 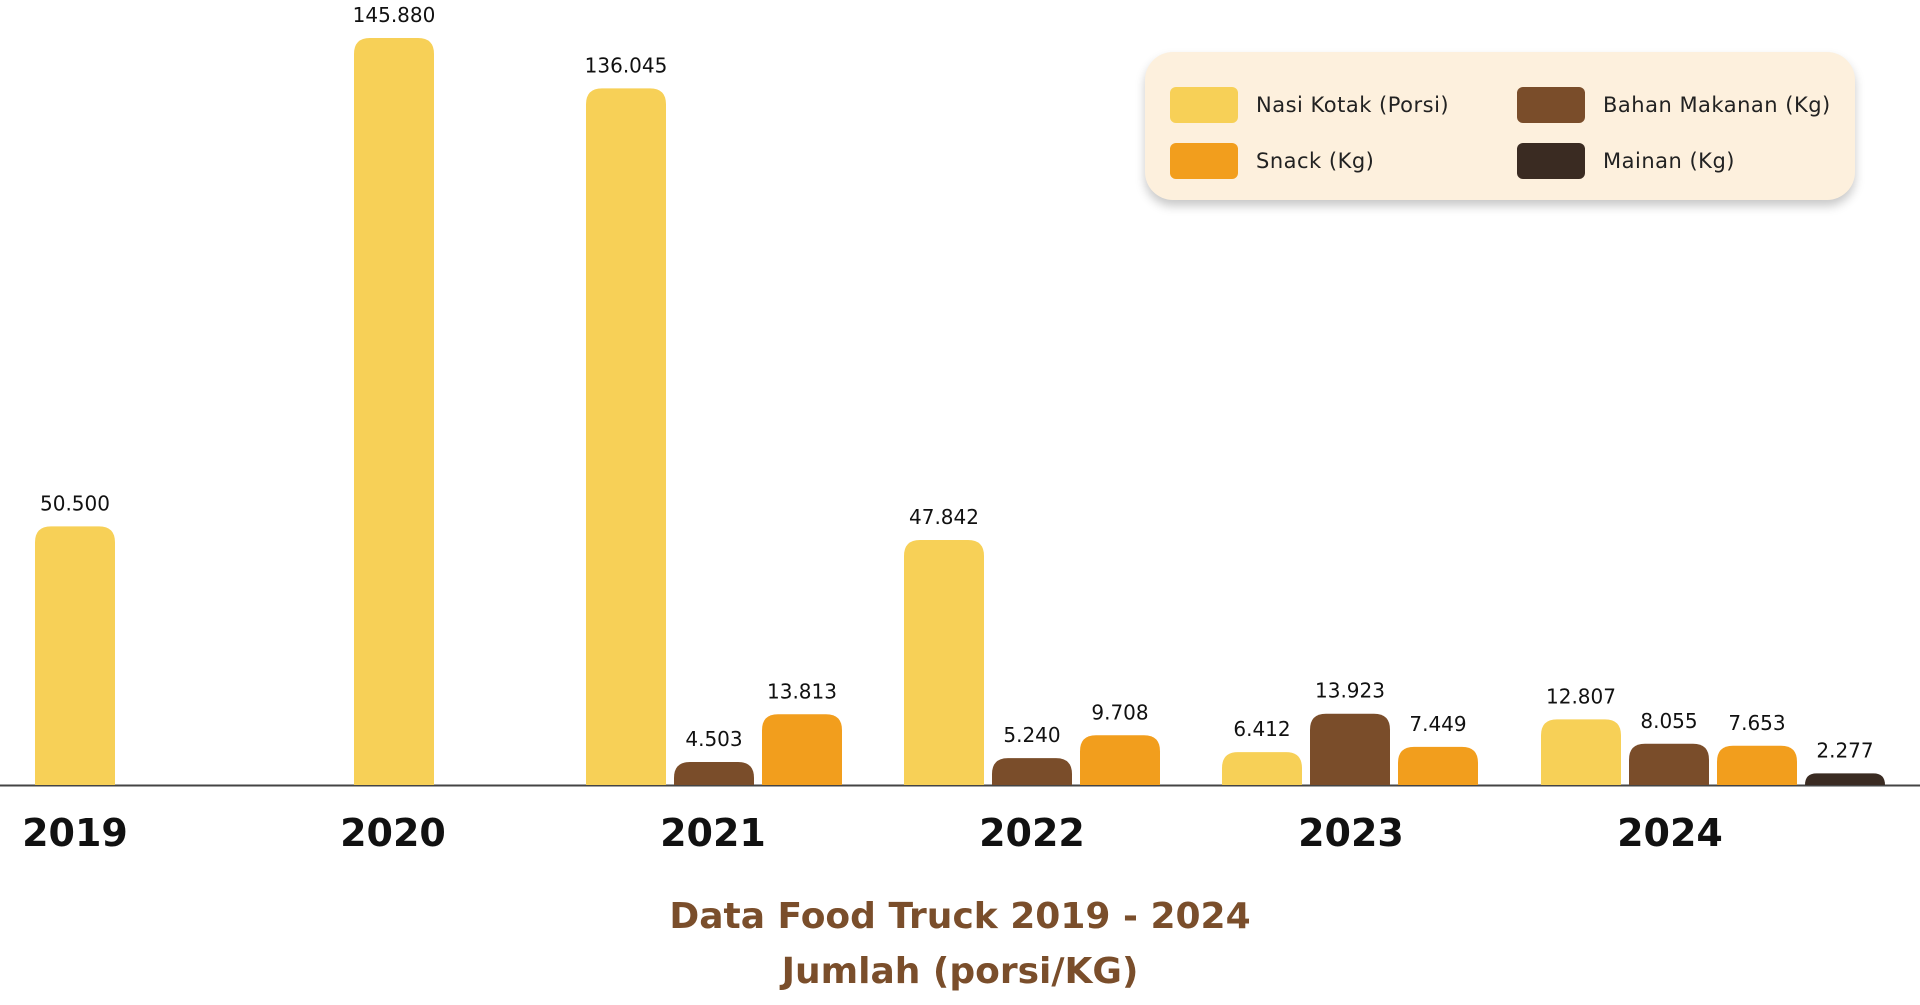 I want to click on data-label-2024-series-1: 8.055, so click(x=1668, y=721).